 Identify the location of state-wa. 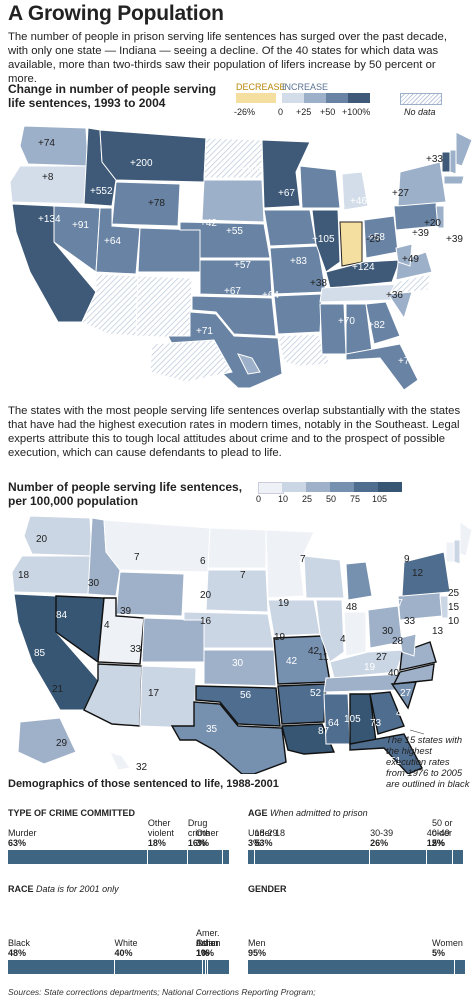
(58, 536).